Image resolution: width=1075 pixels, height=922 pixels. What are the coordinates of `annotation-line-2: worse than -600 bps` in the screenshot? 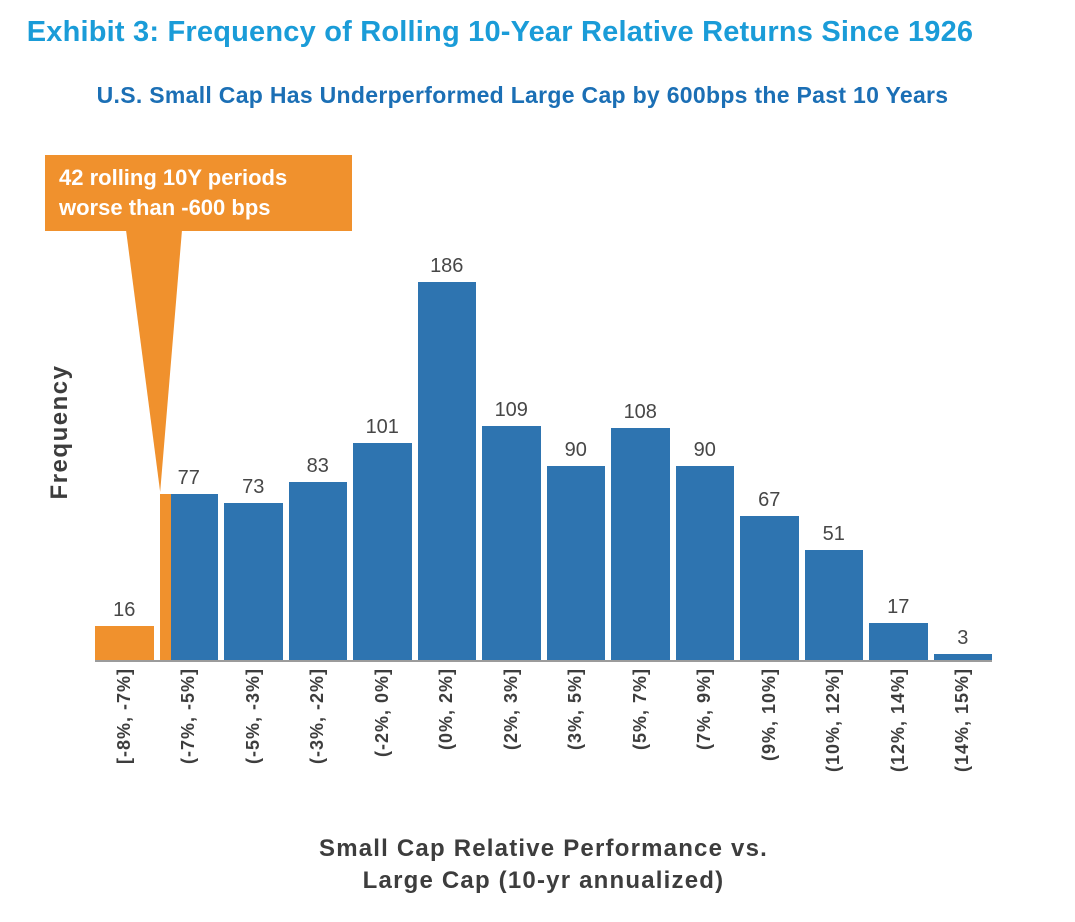 It's located at (165, 207).